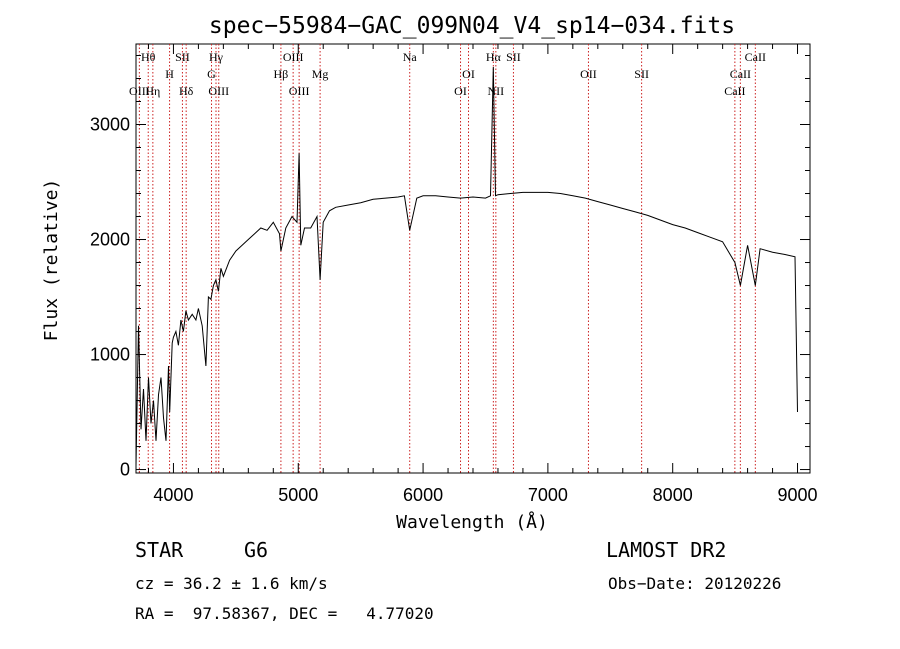 This screenshot has height=649, width=900. Describe the element at coordinates (298, 495) in the screenshot. I see `x-tick-label: 5000` at that location.